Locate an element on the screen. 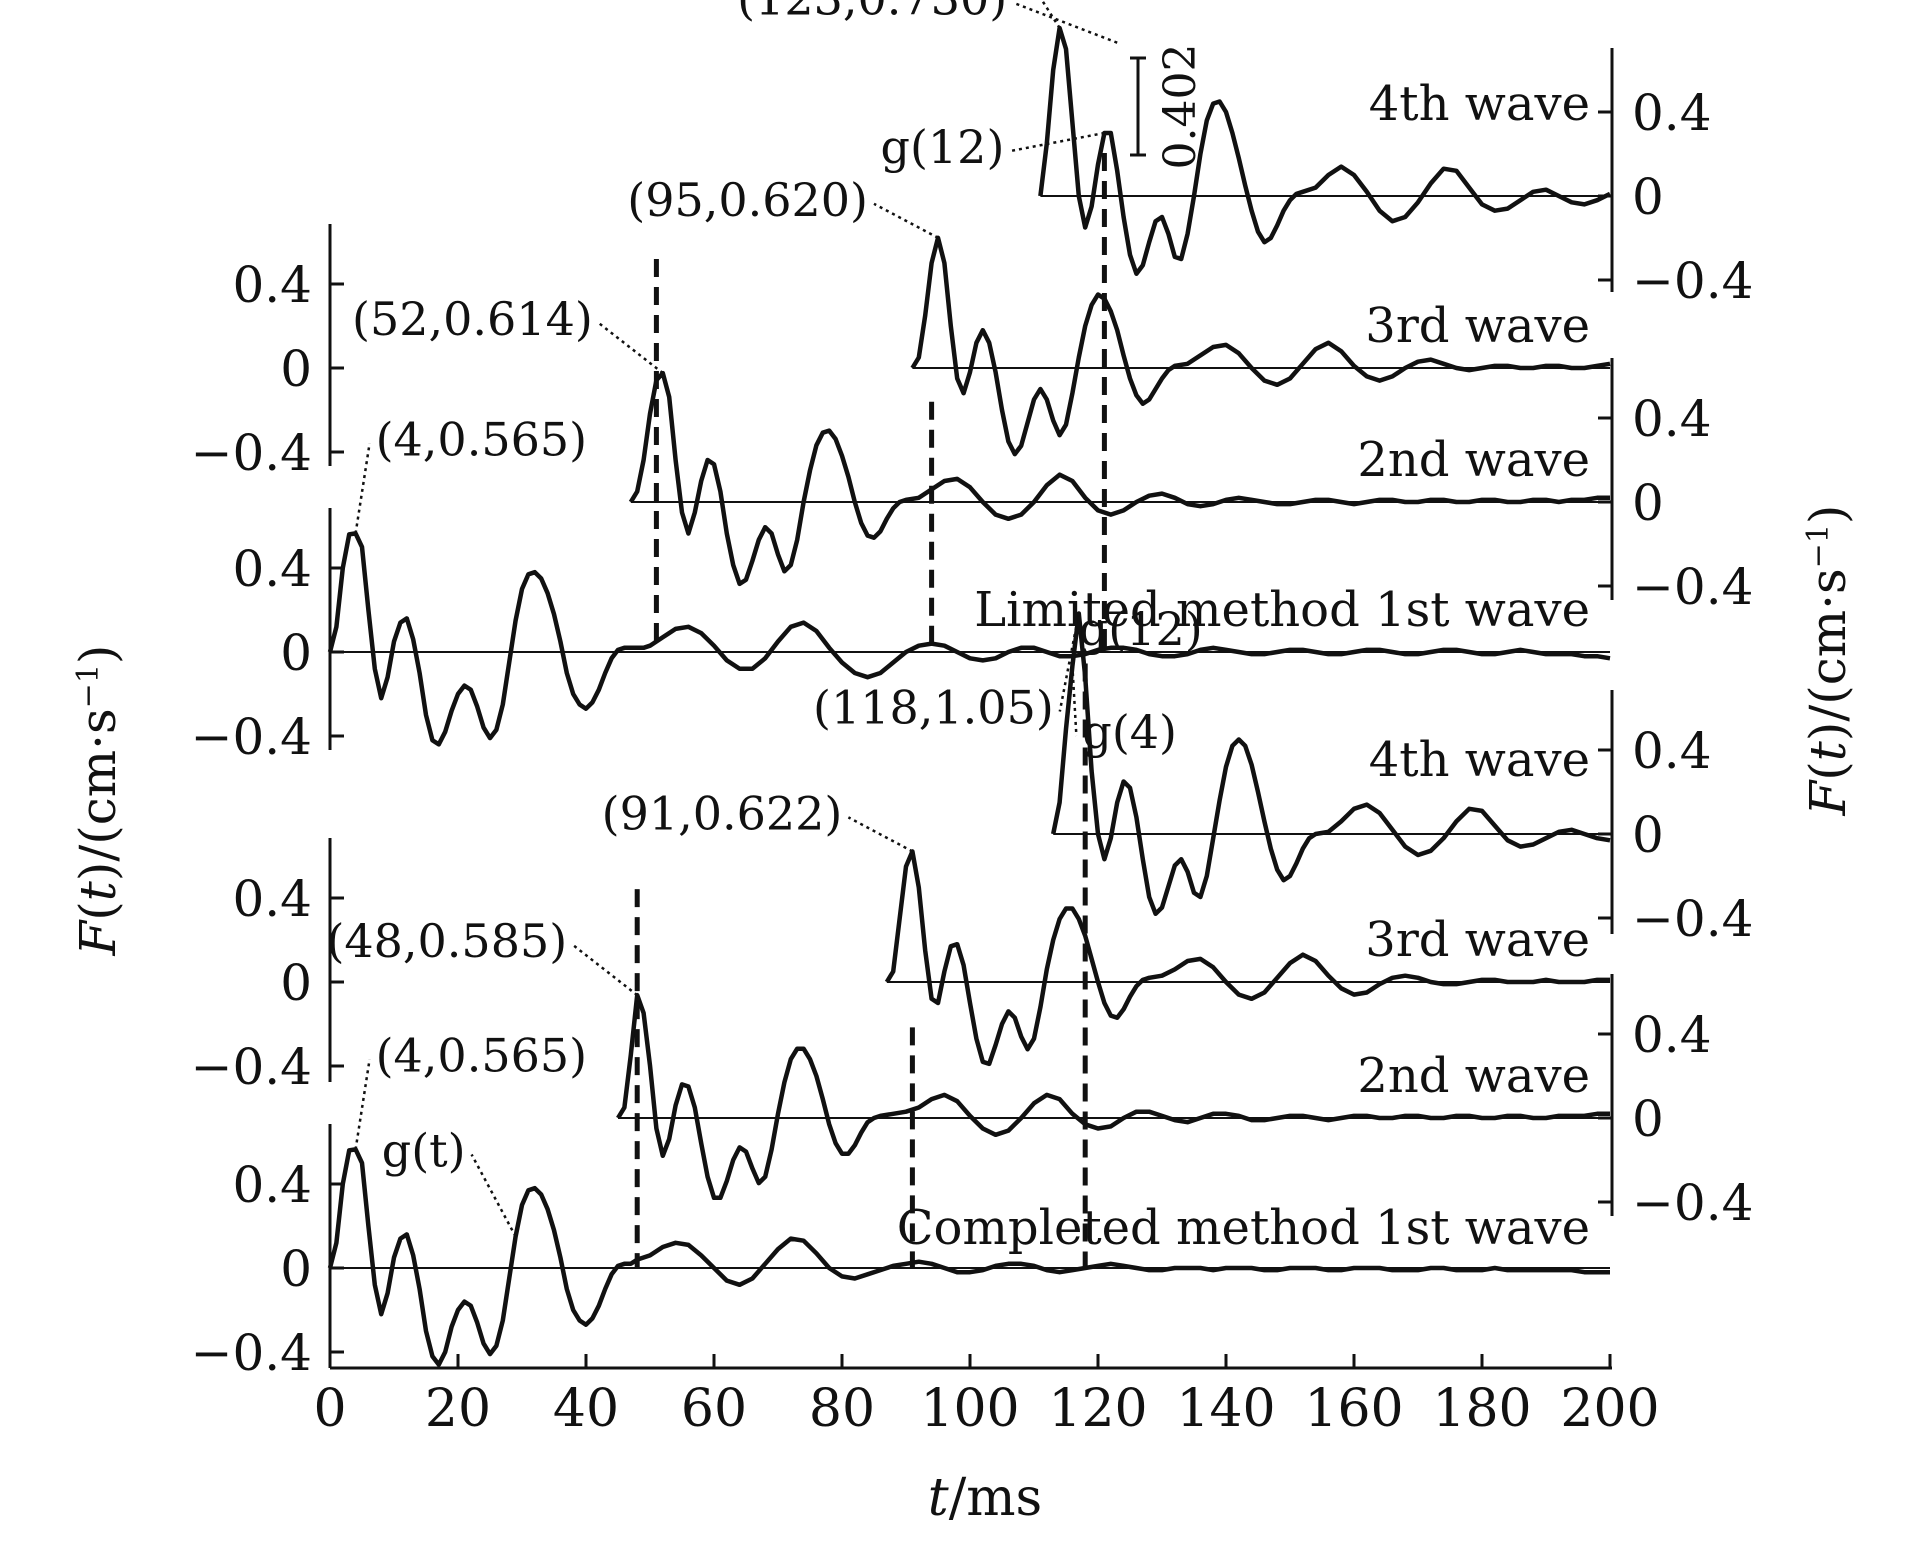 The width and height of the screenshot is (1923, 1559). x-tick-label-140: 140 is located at coordinates (1225, 1409).